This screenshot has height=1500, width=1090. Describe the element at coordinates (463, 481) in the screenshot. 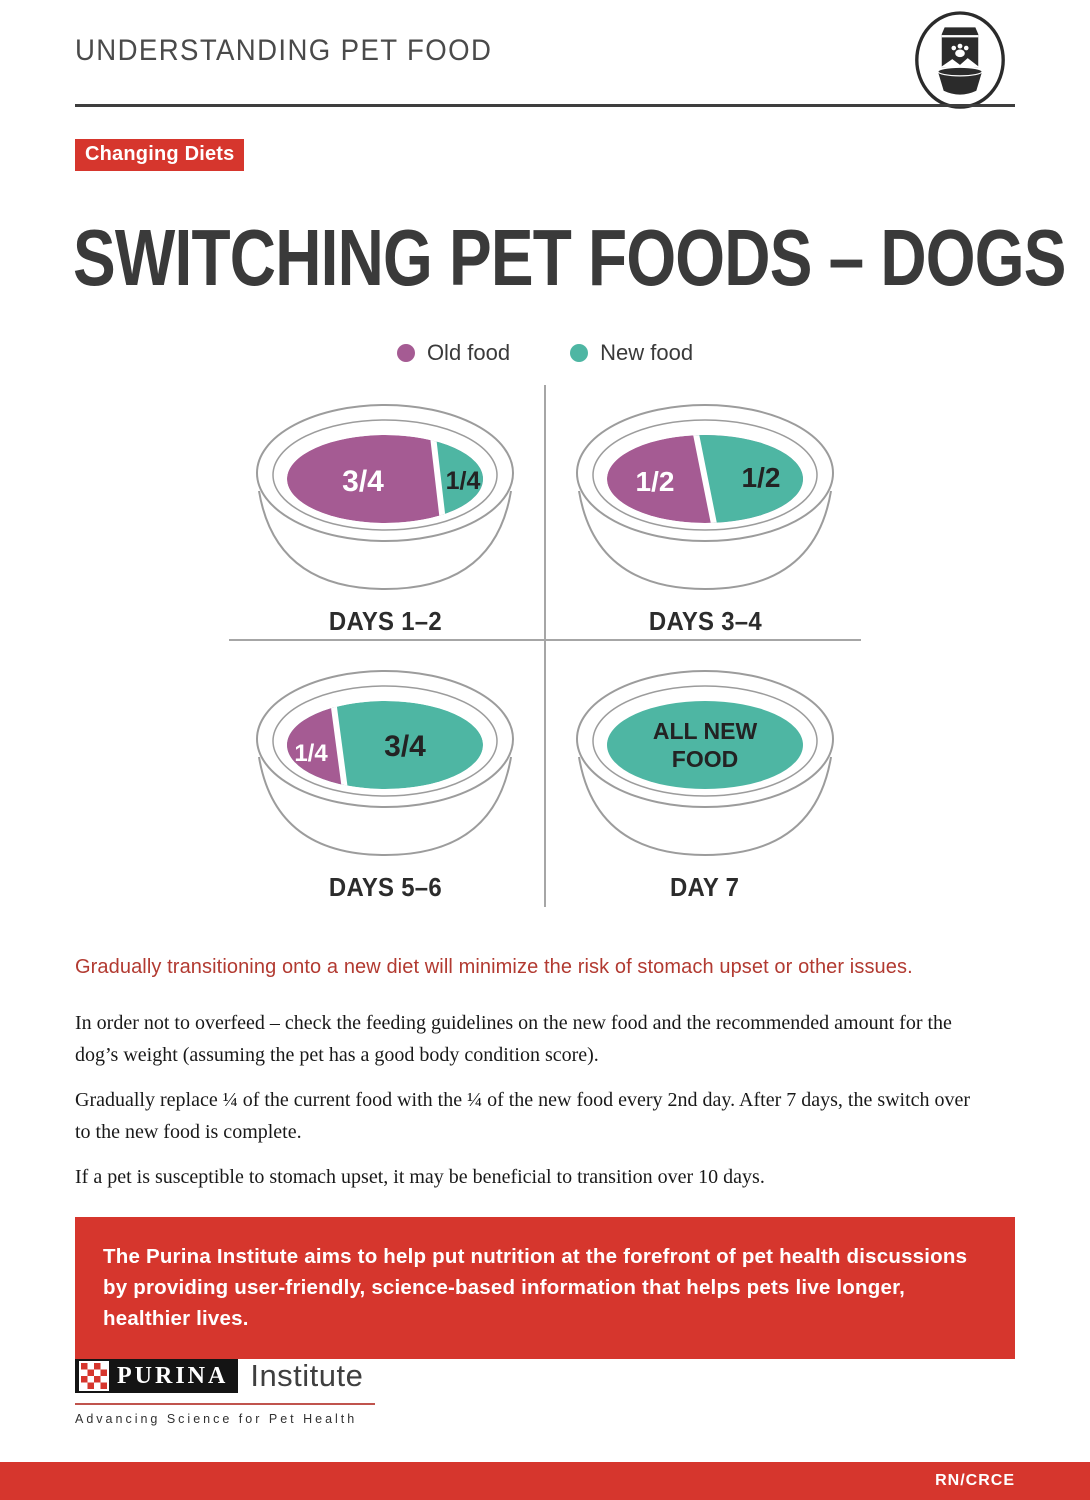

I see `bowl1-new-fraction: 1/4` at that location.